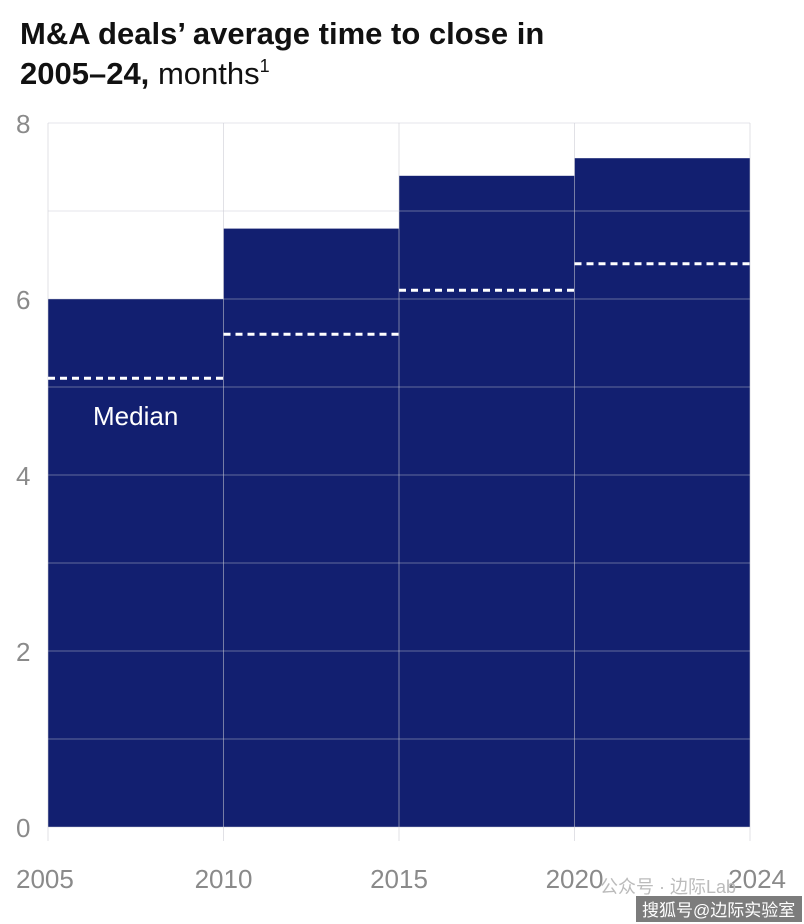  Describe the element at coordinates (135, 416) in the screenshot. I see `median-label: Median` at that location.